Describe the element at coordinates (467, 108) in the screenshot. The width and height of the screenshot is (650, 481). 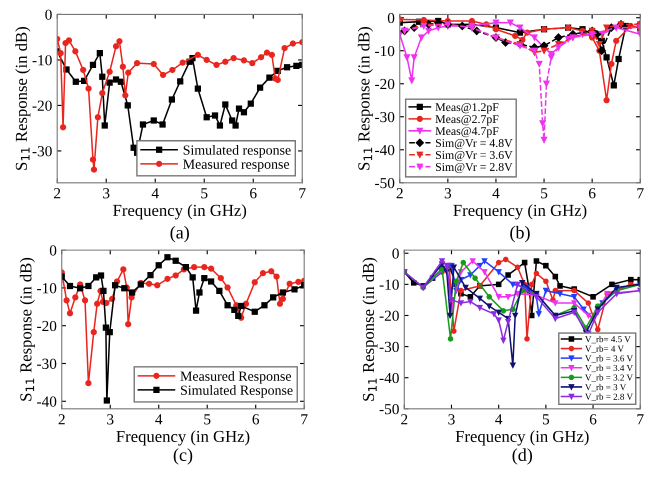
I see `legend-label: Meas@1.2pF` at that location.